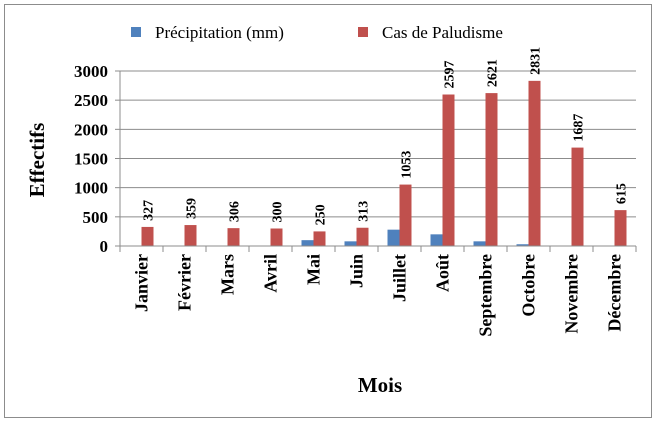 The height and width of the screenshot is (424, 658). What do you see at coordinates (380, 385) in the screenshot?
I see `x-axis-label: Mois` at bounding box center [380, 385].